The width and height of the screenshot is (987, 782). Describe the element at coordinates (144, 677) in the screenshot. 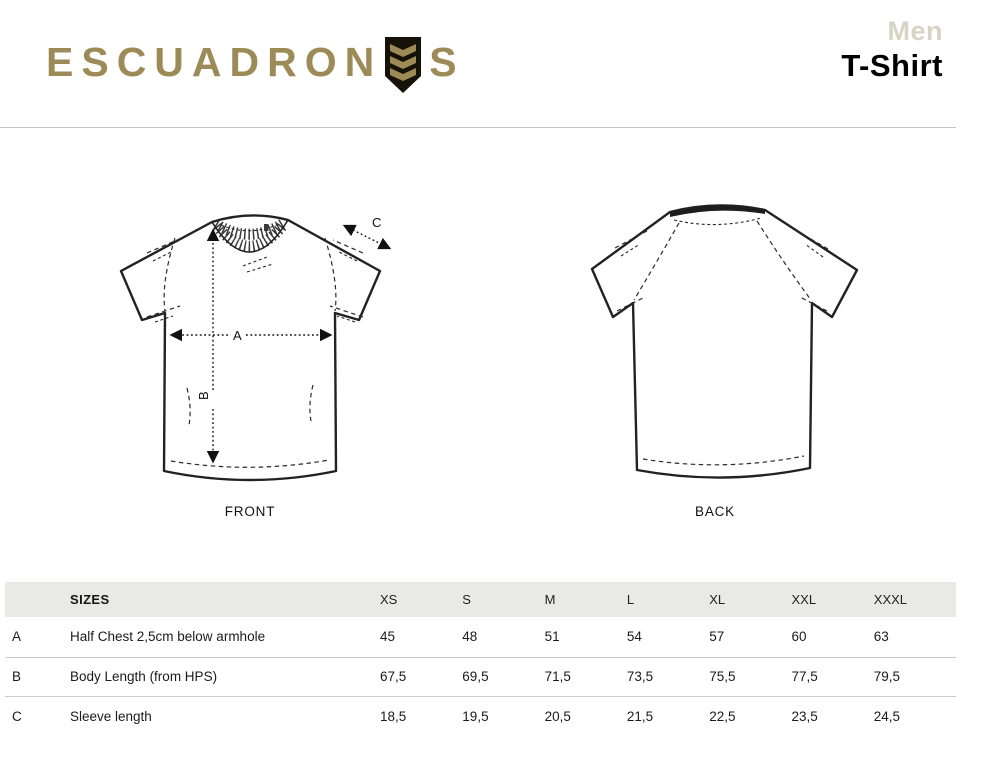

I see `row-label: Body Length (from HPS)` at that location.